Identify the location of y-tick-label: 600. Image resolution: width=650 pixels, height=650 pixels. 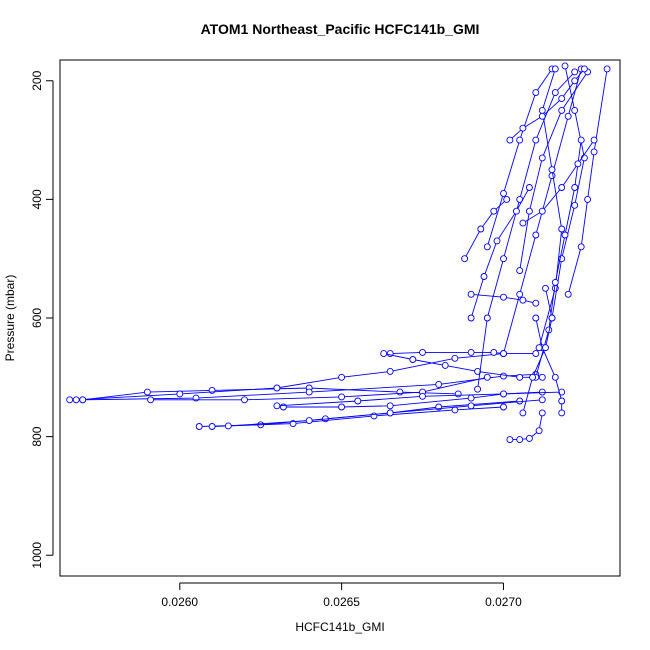
(37, 318).